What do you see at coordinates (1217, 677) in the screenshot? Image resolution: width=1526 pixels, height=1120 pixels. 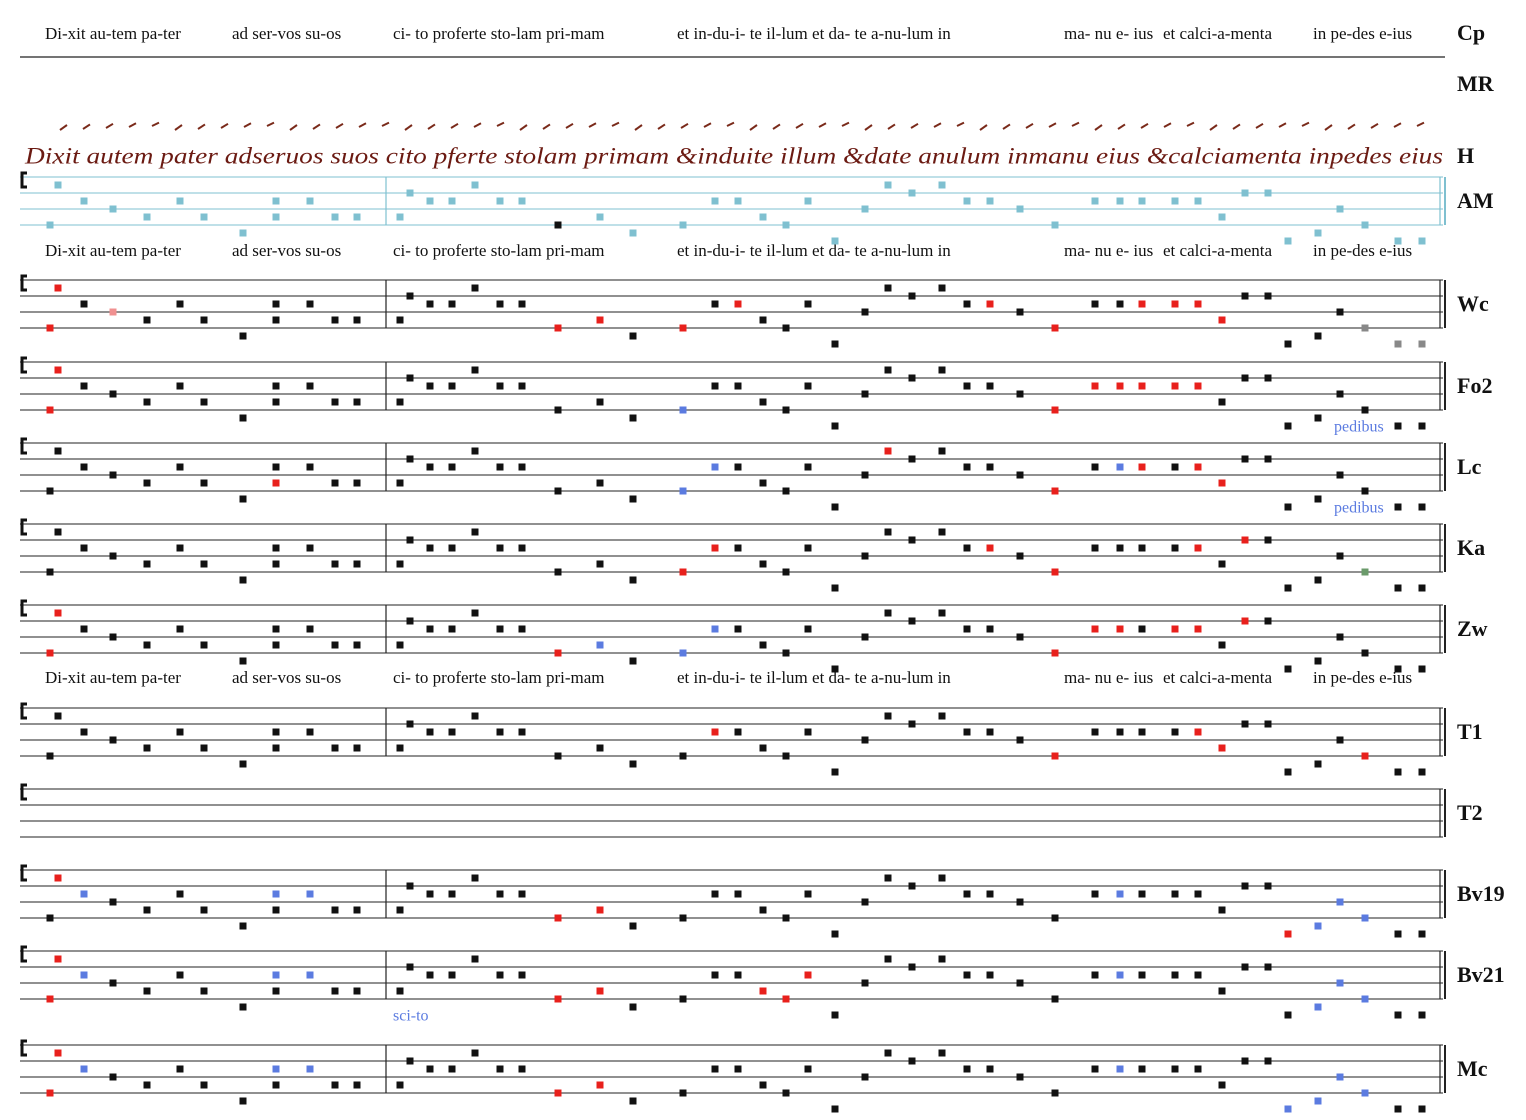 I see `lyric: et calci-a-menta` at bounding box center [1217, 677].